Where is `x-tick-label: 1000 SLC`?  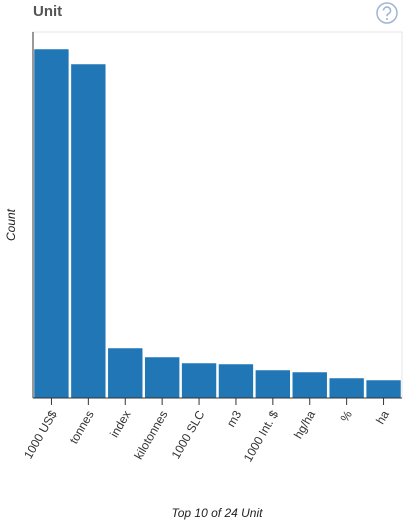
x-tick-label: 1000 SLC is located at coordinates (188, 435).